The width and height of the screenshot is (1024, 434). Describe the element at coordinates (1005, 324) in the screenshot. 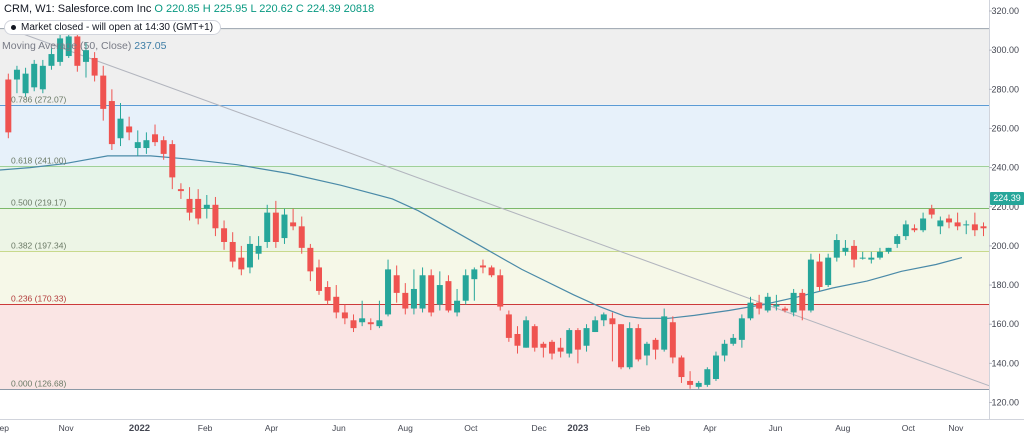

I see `price-tick-label: 160.00` at that location.